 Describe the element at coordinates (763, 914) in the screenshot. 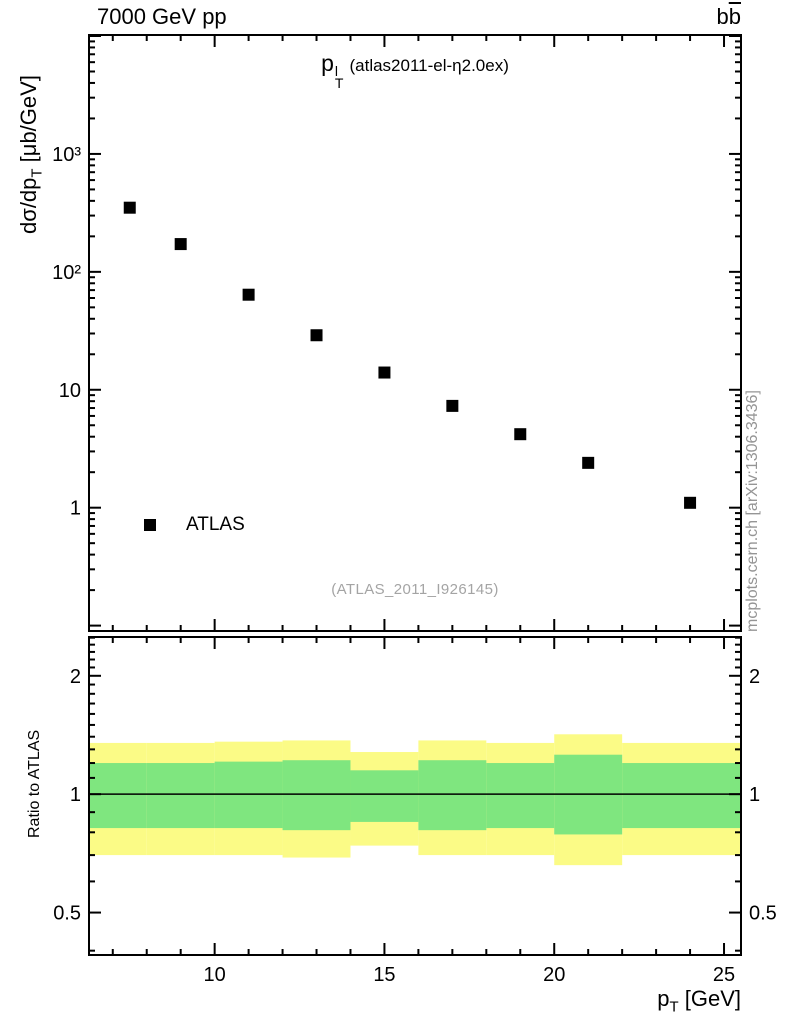

I see `ratio-y-tick-label-right: 0.5` at that location.